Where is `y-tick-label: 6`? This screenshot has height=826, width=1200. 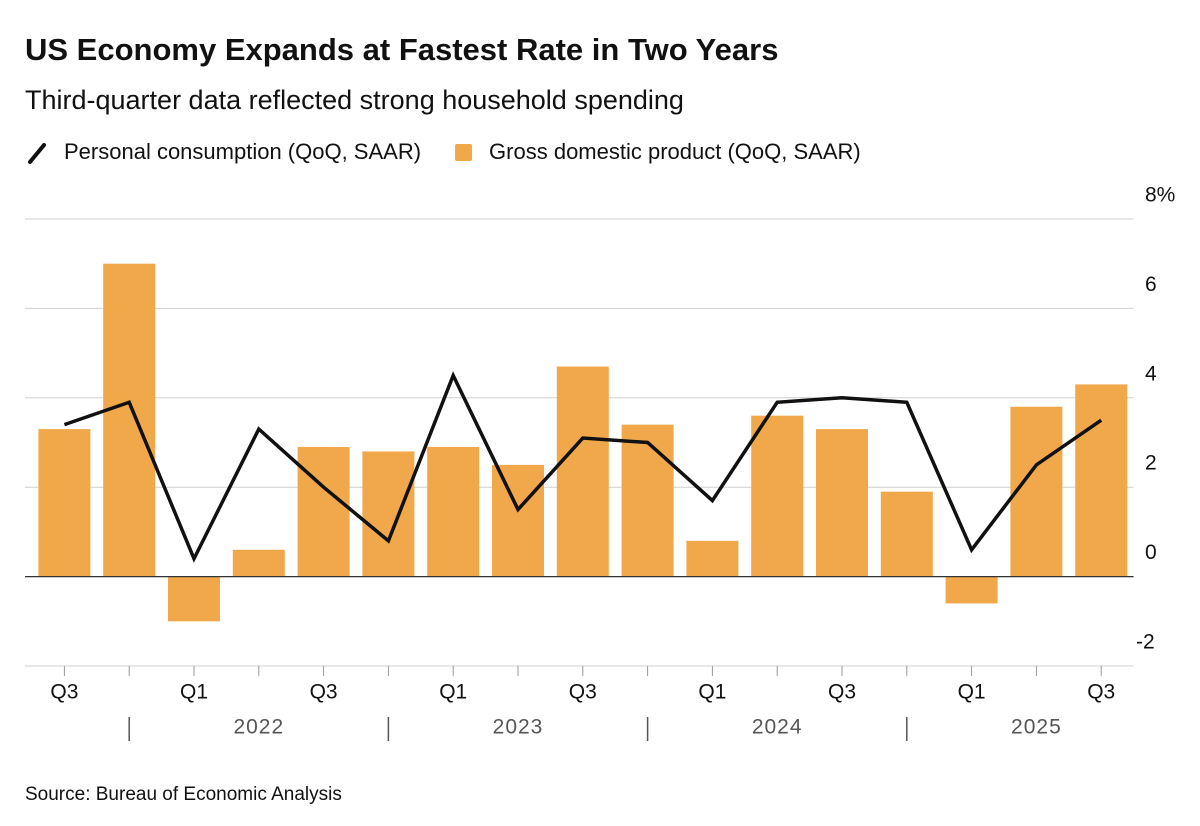
y-tick-label: 6 is located at coordinates (1151, 284).